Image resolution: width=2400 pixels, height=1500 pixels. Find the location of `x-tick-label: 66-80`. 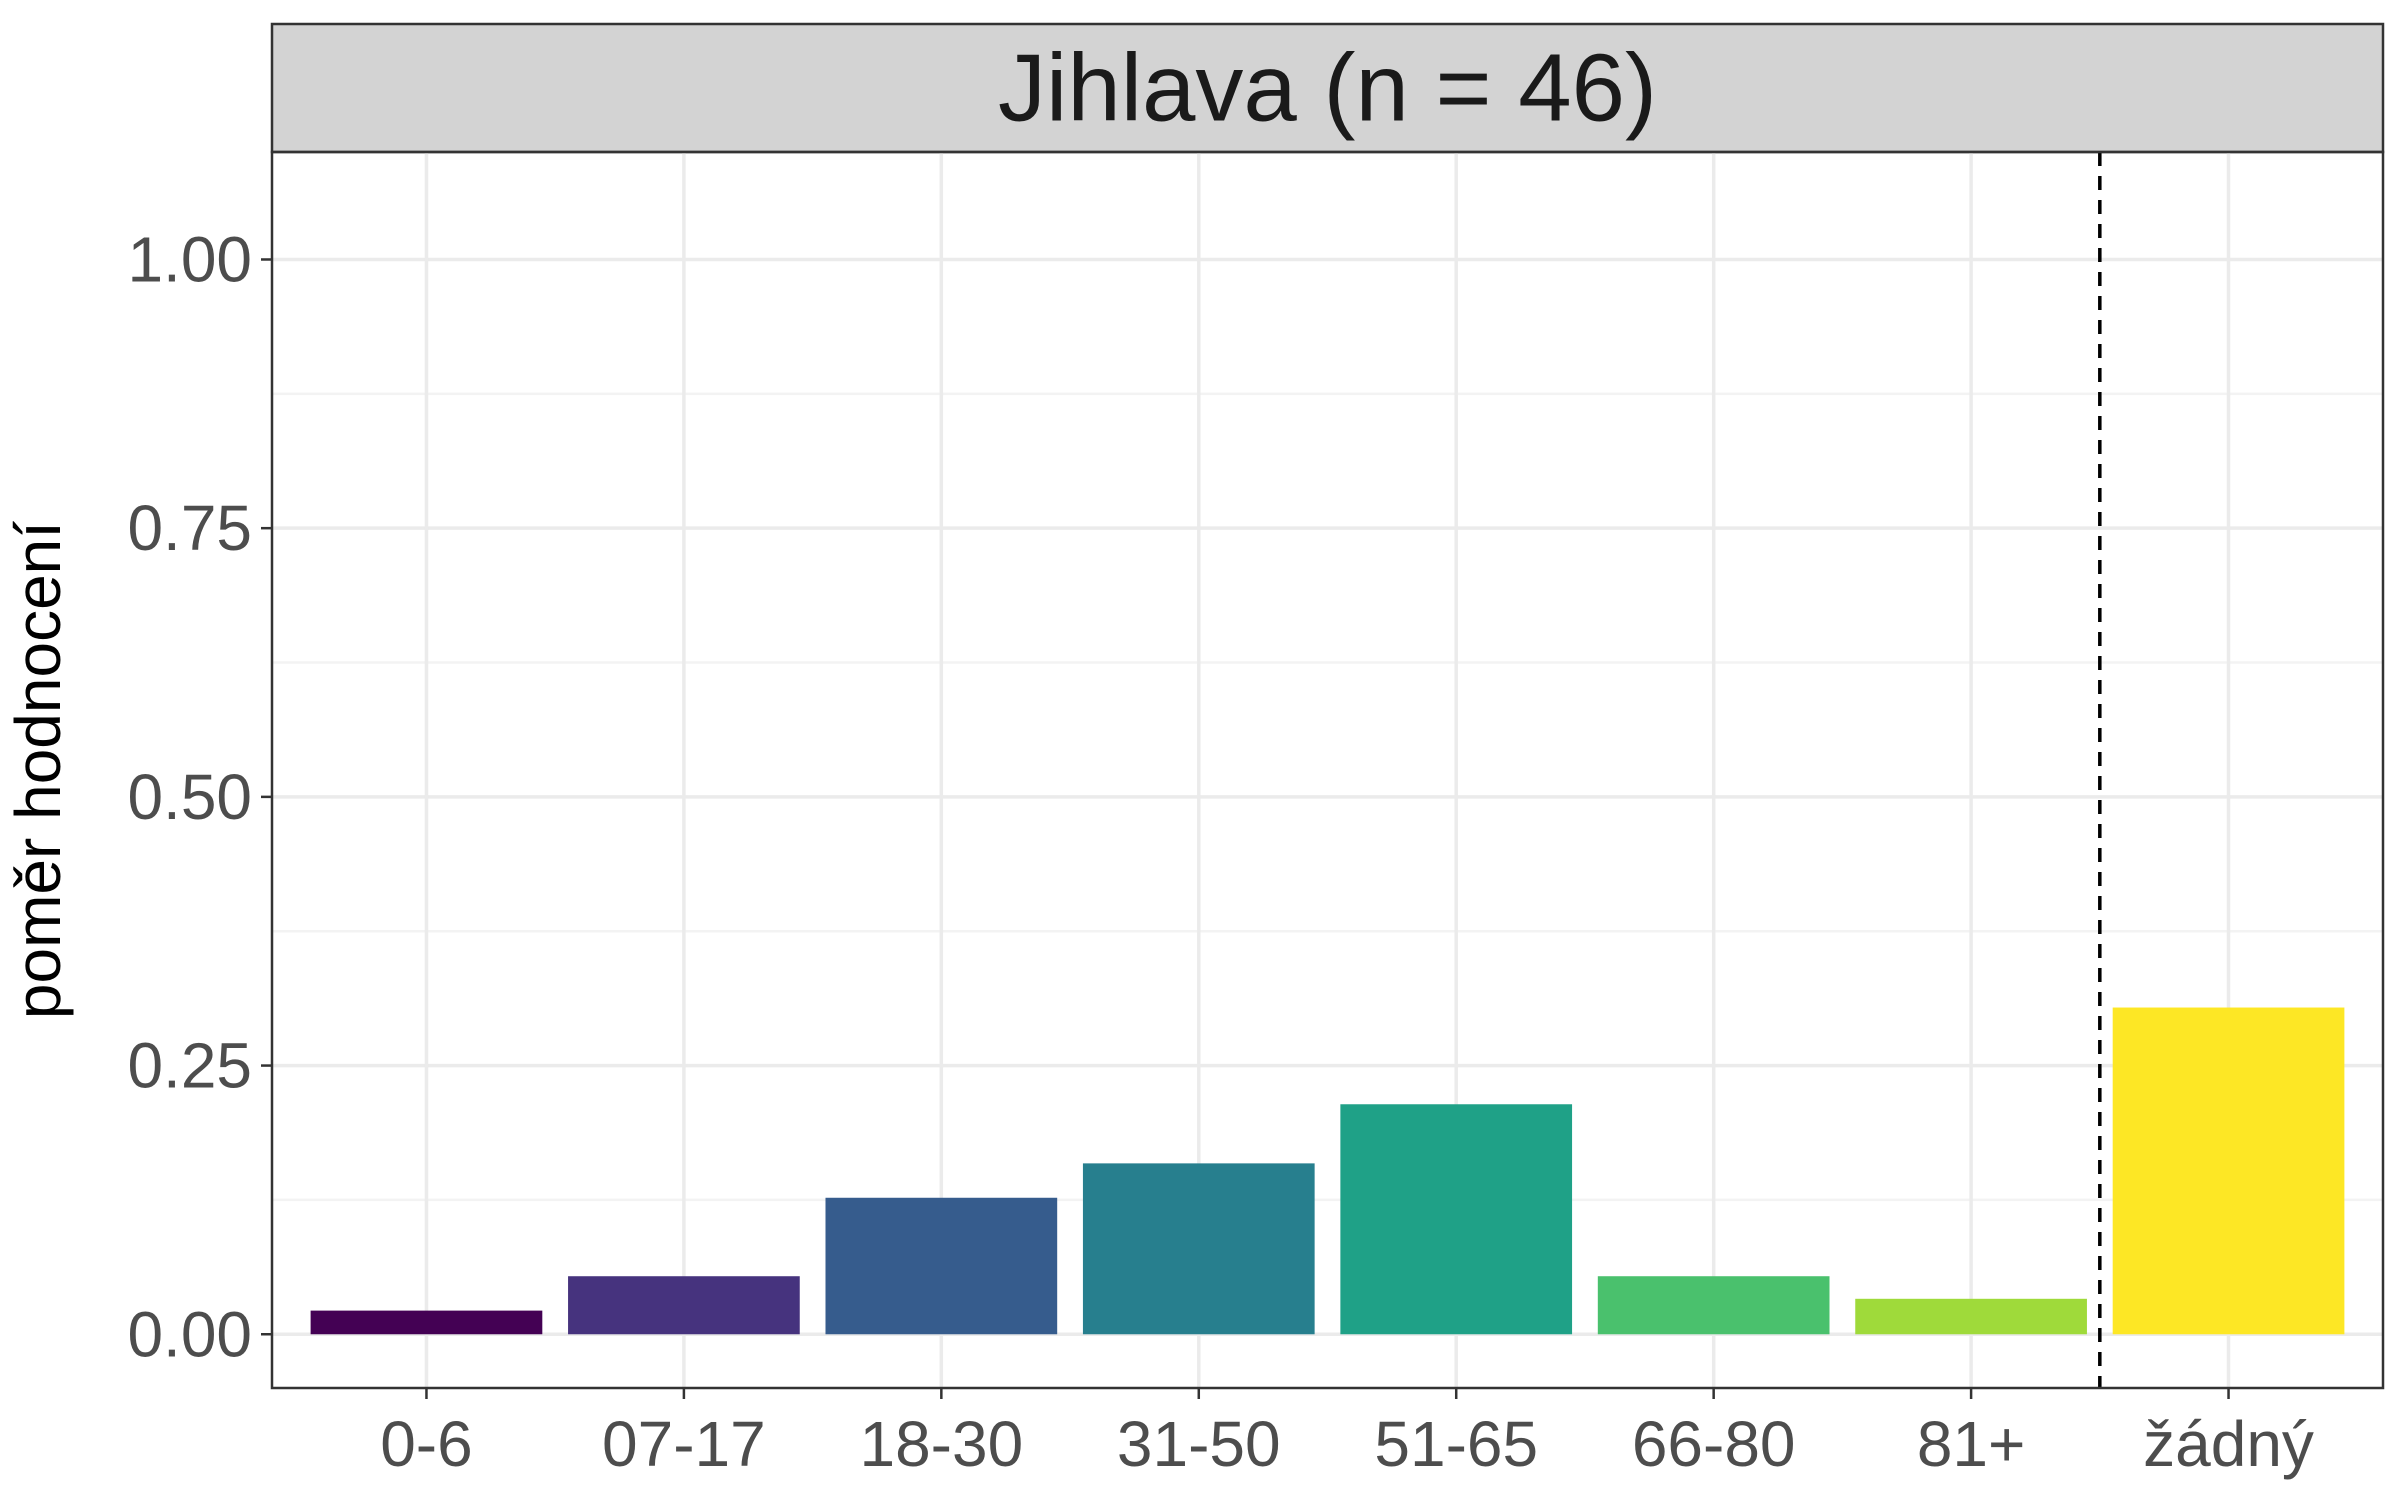

x-tick-label: 66-80 is located at coordinates (1714, 1444).